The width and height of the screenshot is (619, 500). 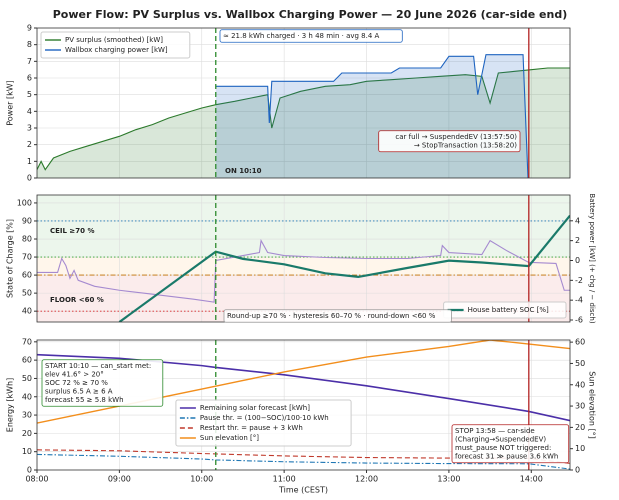 I want to click on x-tick-label: 11:00, so click(x=284, y=479).